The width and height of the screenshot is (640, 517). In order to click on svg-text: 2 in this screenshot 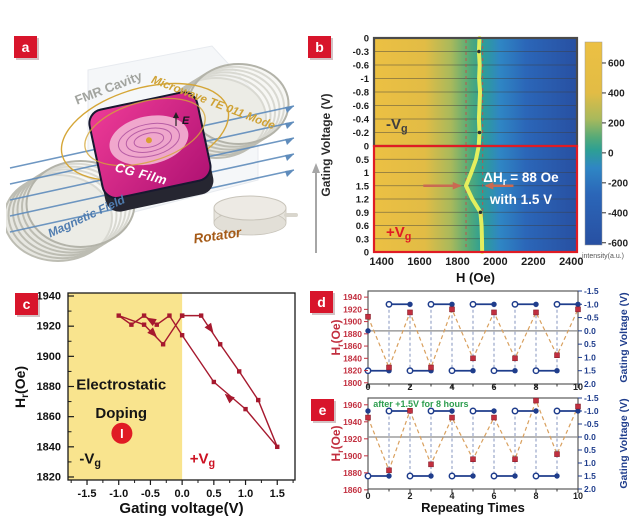, I will do `click(409, 387)`.